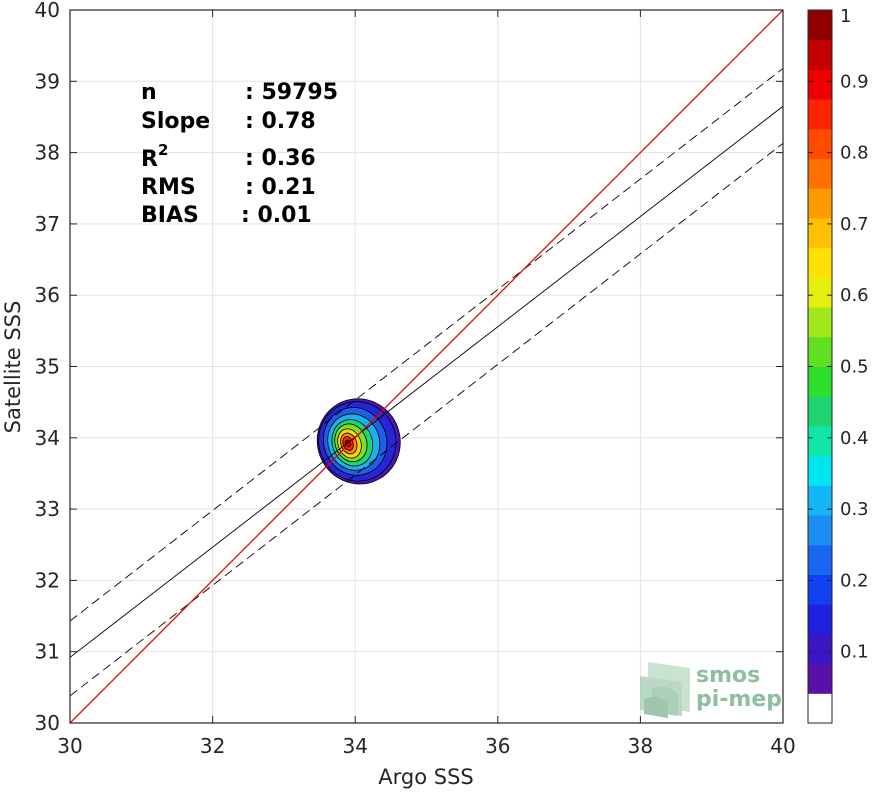 The height and width of the screenshot is (792, 874). I want to click on watermark-line2: pi-mep, so click(739, 699).